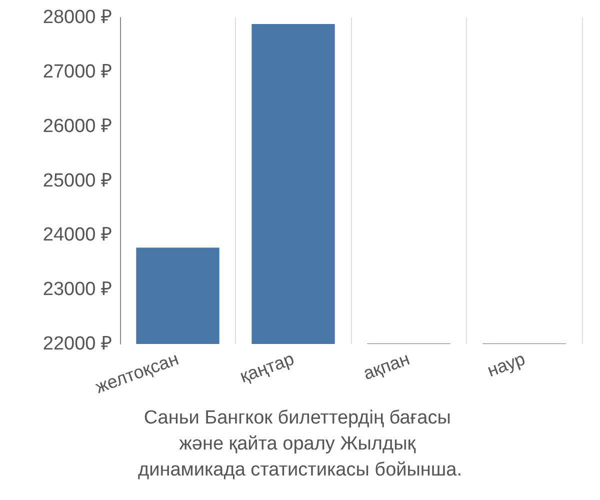  I want to click on text: Саньи Бангкок билеттердің бағасы және қайта оралу Жылдық динамикада статистикасы бойынша., so click(300, 444).